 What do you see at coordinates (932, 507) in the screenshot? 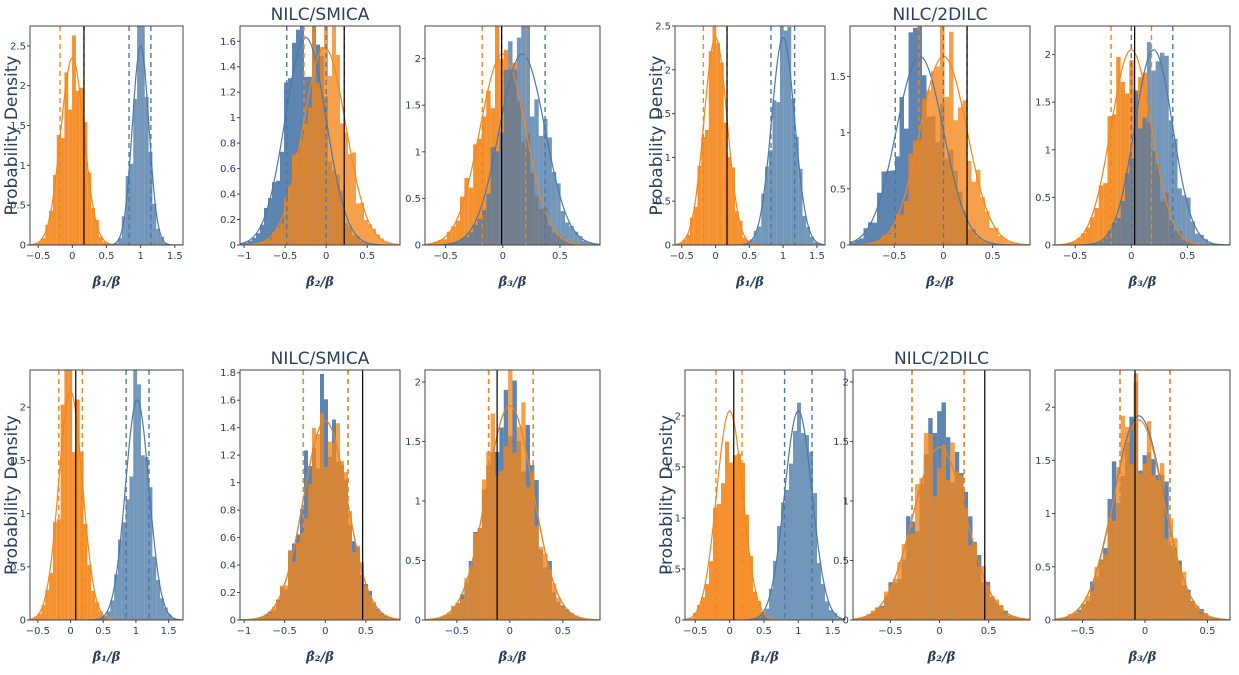
I see `subplot-bottom-right-2: −0.5 0 0.5 0 0.5 1 1.5 2 β̂₂/β NILC/2DILC` at bounding box center [932, 507].